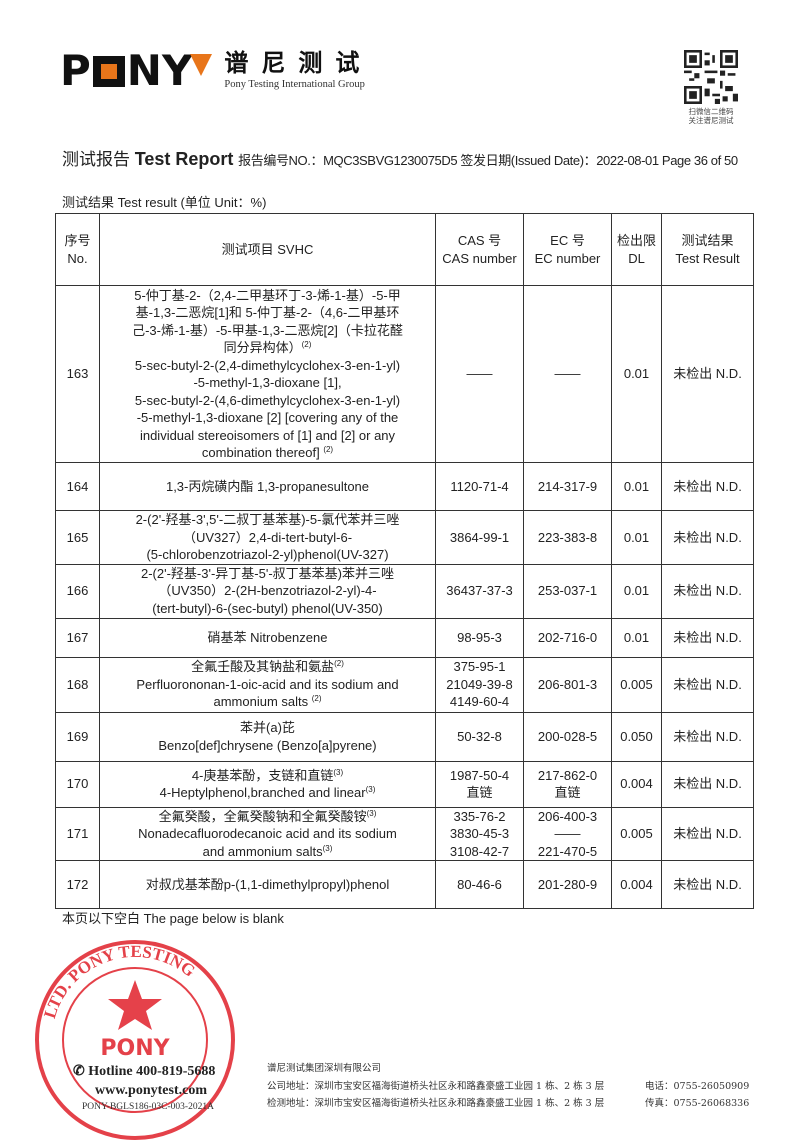 The width and height of the screenshot is (800, 1145). Describe the element at coordinates (152, 1071) in the screenshot. I see `hotline-number: Hotline 400-819-5688` at that location.